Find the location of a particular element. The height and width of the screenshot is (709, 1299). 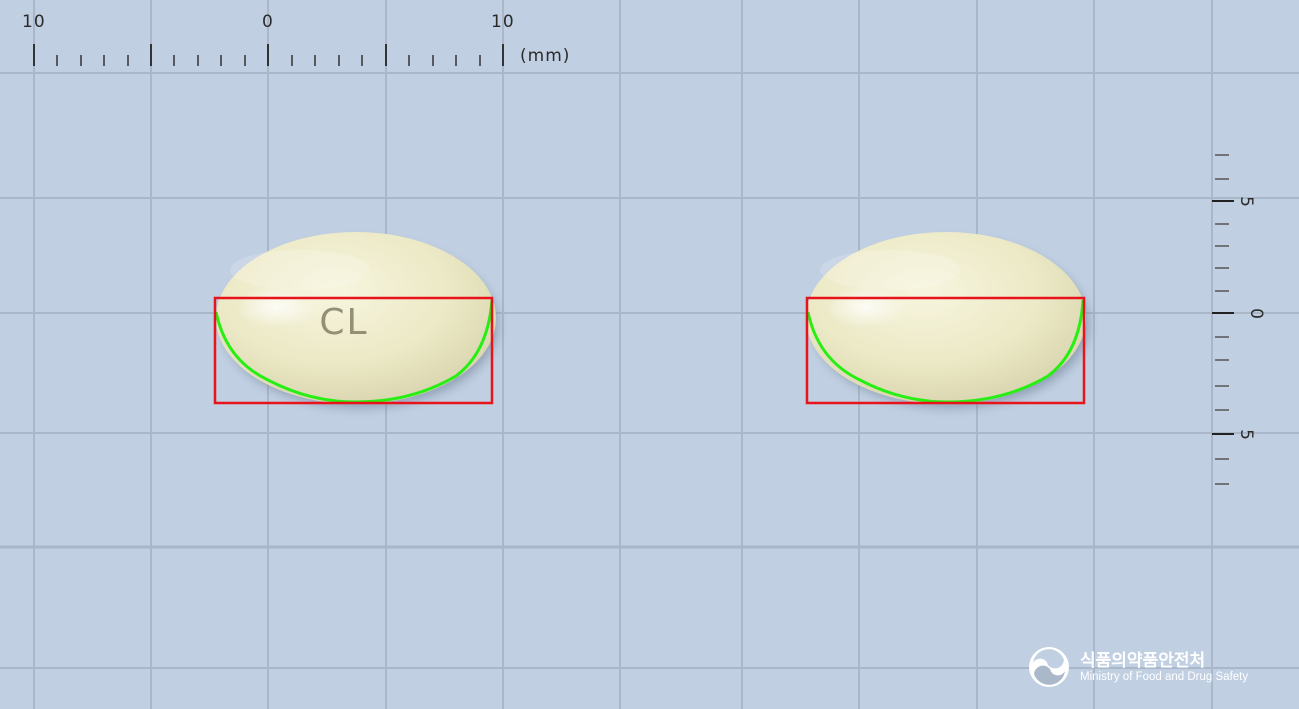

mfds-emblem-icon is located at coordinates (1049, 667).